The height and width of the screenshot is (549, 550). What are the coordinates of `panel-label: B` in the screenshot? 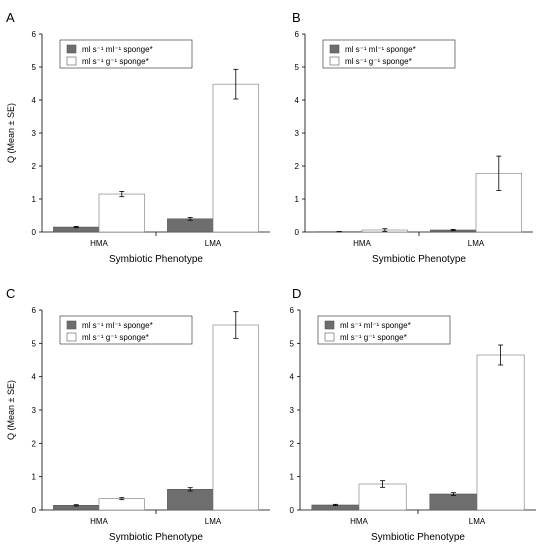 It's located at (296, 17).